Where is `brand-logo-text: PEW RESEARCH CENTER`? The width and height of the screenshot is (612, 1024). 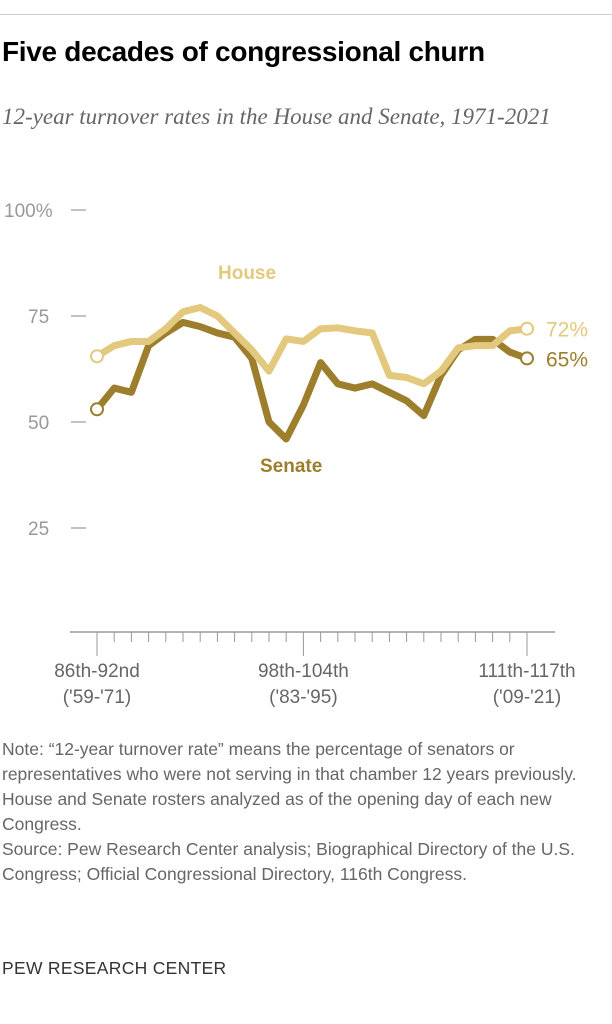 brand-logo-text: PEW RESEARCH CENTER is located at coordinates (114, 968).